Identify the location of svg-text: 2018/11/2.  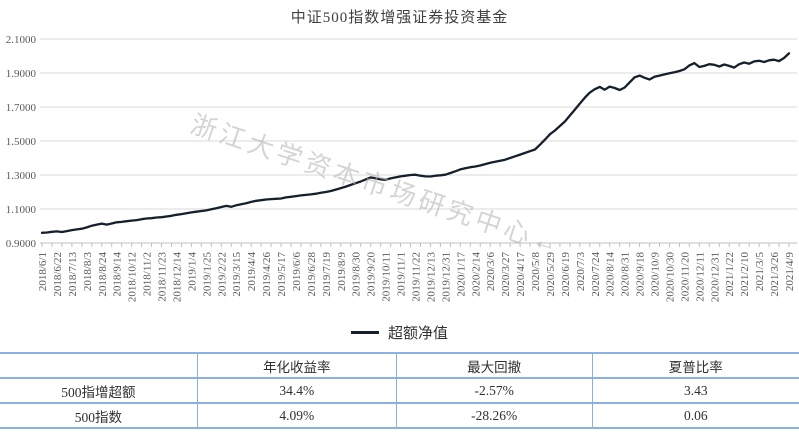
(148, 274).